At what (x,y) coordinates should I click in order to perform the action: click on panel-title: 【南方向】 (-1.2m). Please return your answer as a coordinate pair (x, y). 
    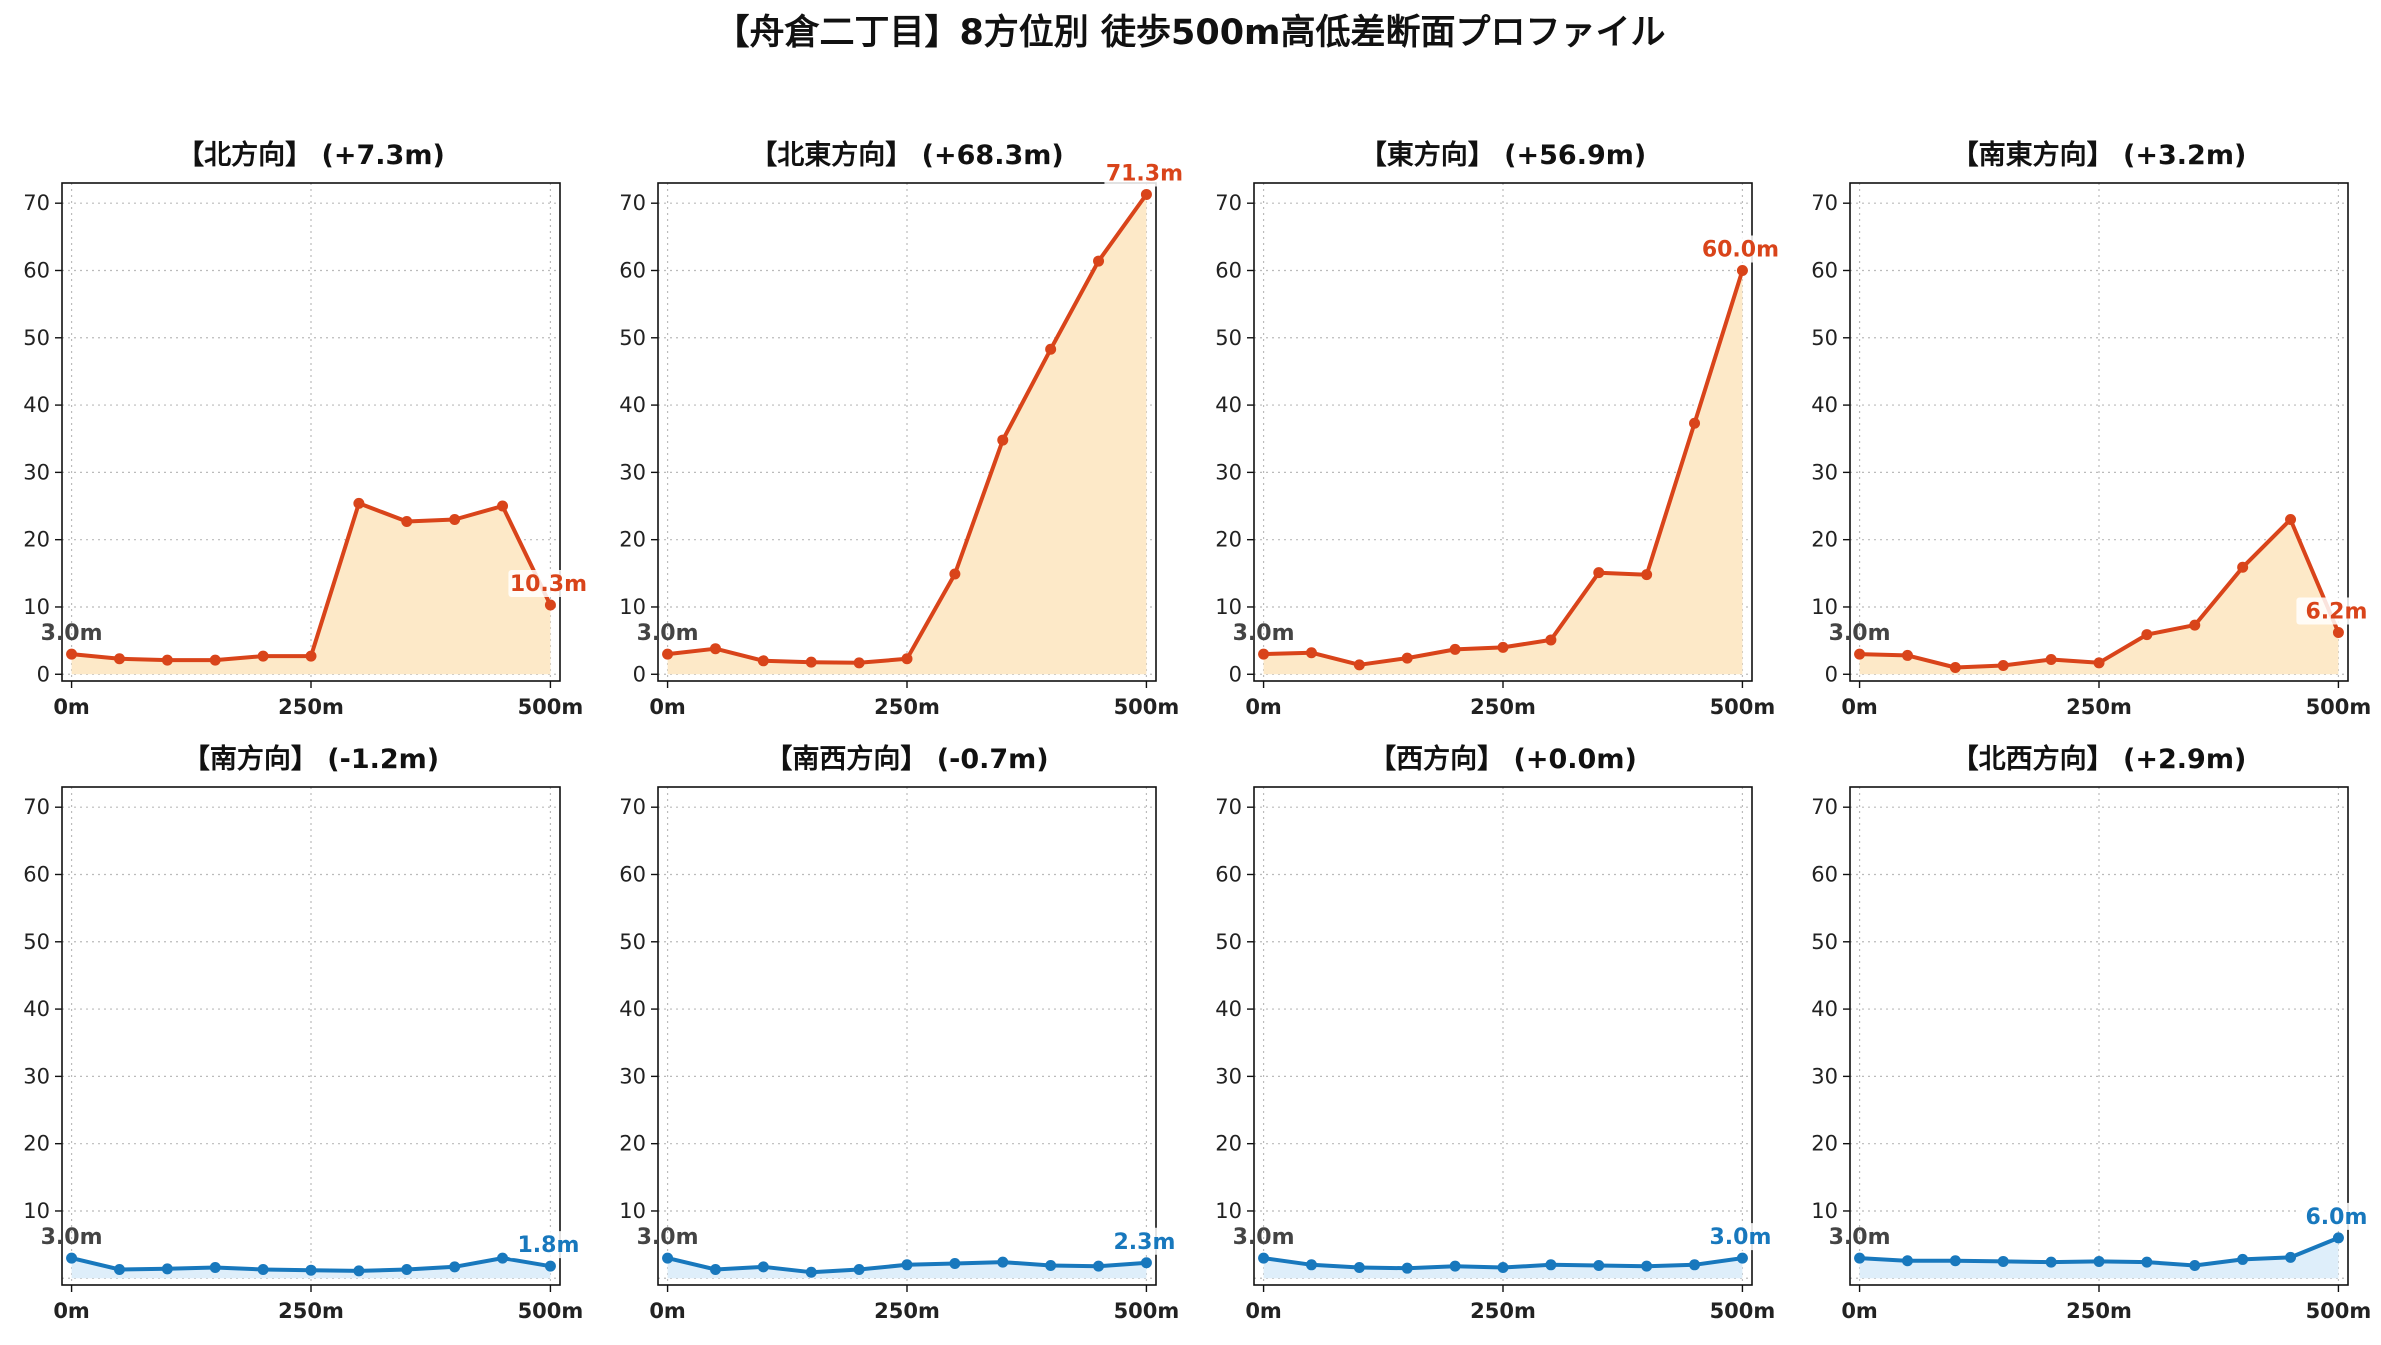
    Looking at the image, I should click on (311, 759).